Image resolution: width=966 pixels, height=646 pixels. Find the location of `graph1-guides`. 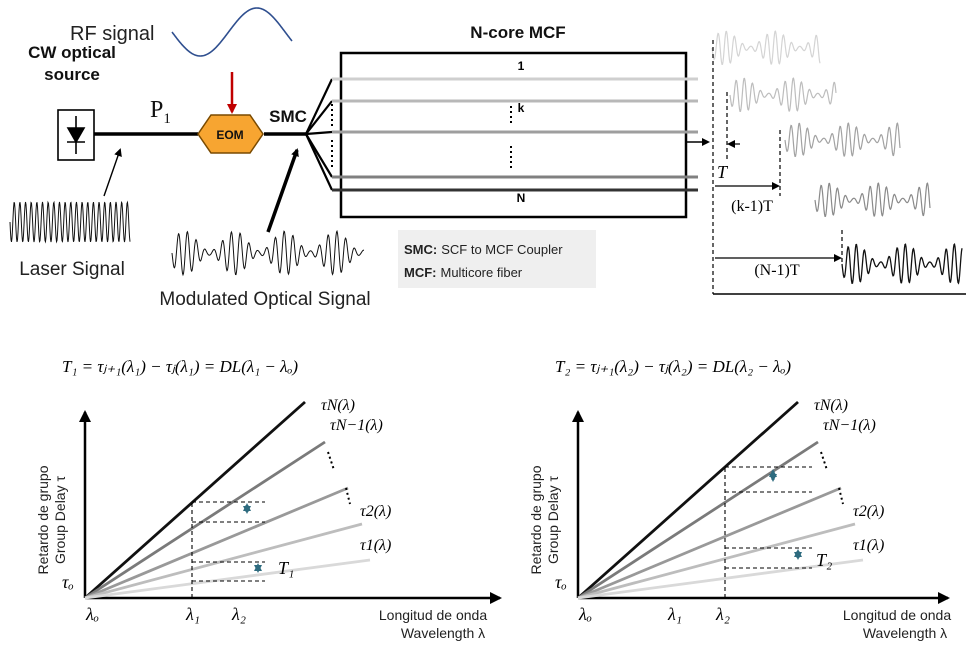

graph1-guides is located at coordinates (228, 549).